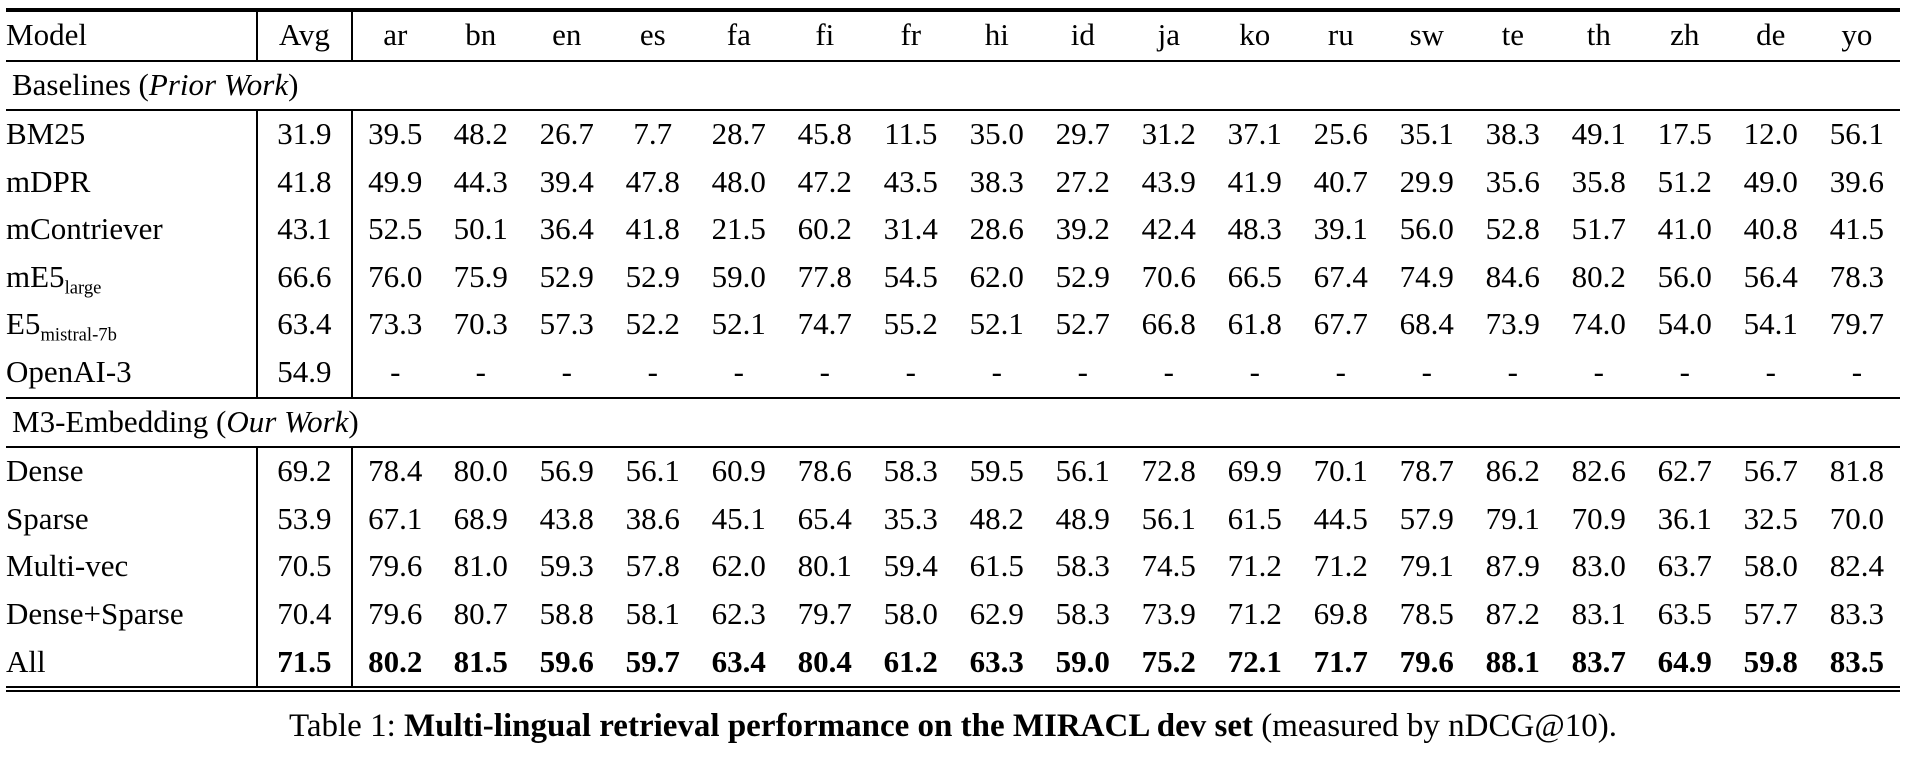 This screenshot has height=766, width=1906. What do you see at coordinates (1254, 372) in the screenshot?
I see `score-cell-ko: -` at bounding box center [1254, 372].